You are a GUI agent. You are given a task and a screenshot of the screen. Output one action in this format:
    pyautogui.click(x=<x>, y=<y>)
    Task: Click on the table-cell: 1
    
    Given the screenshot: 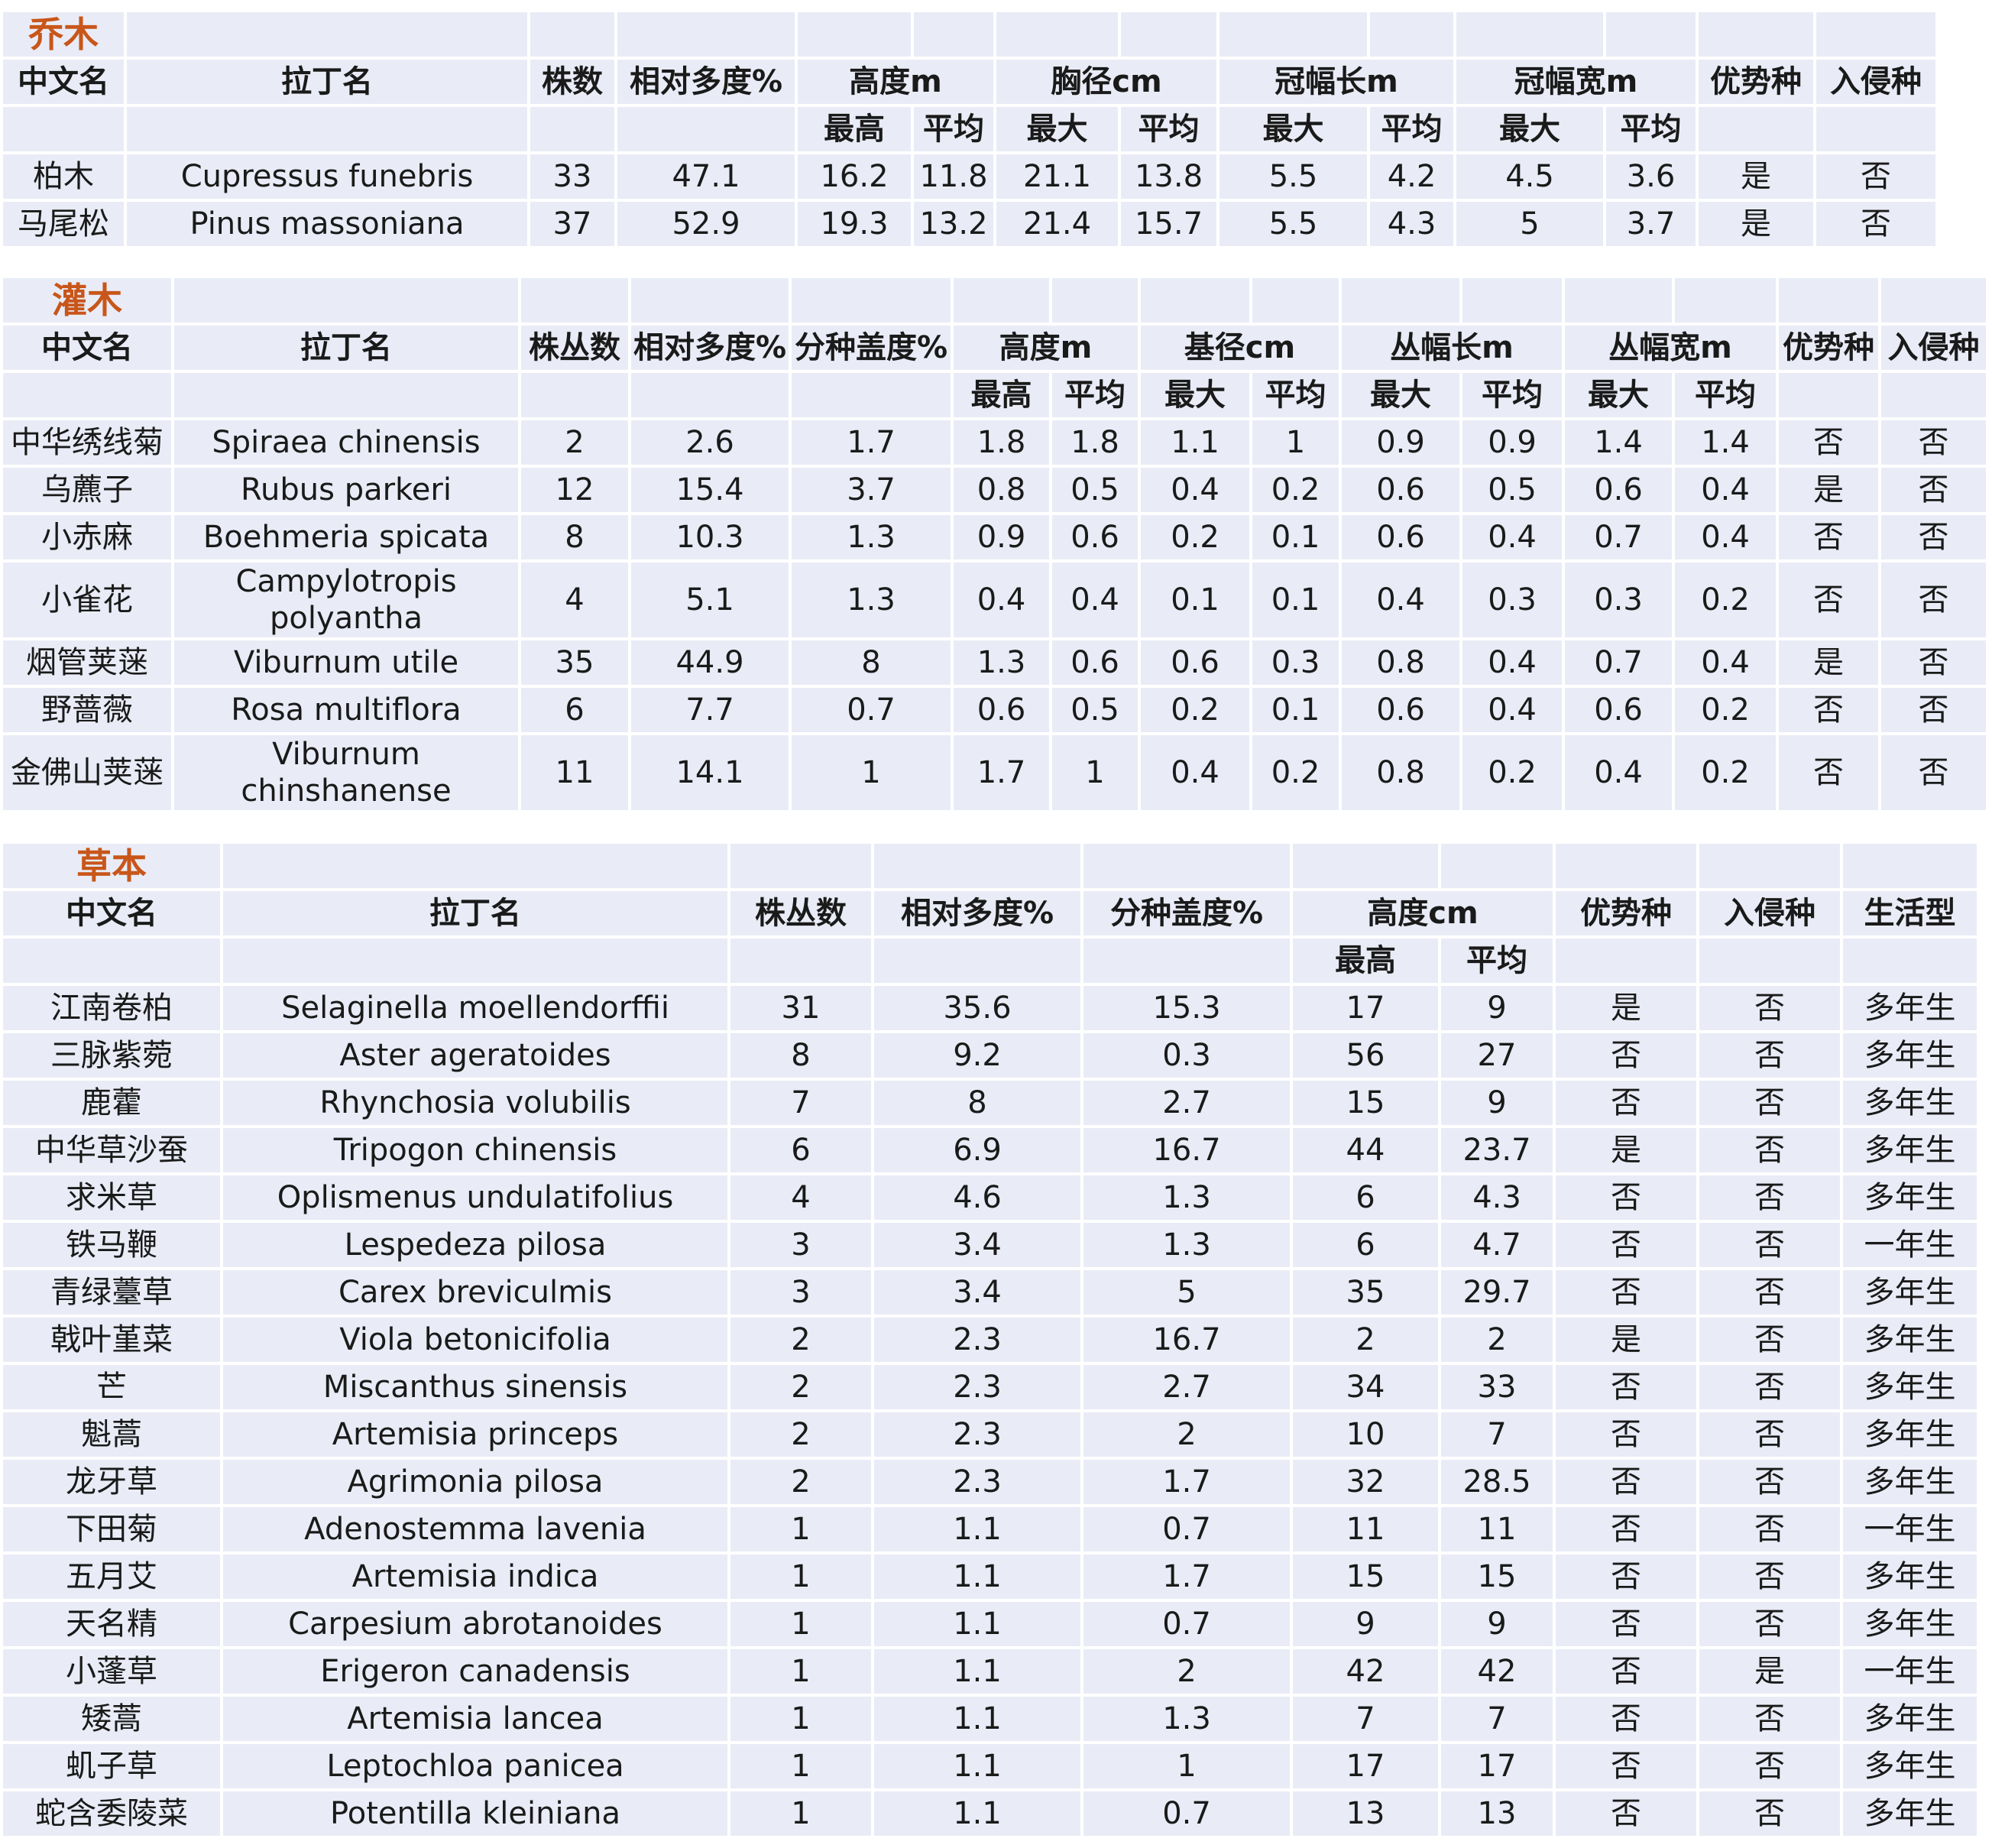 What is the action you would take?
    pyautogui.click(x=801, y=1813)
    